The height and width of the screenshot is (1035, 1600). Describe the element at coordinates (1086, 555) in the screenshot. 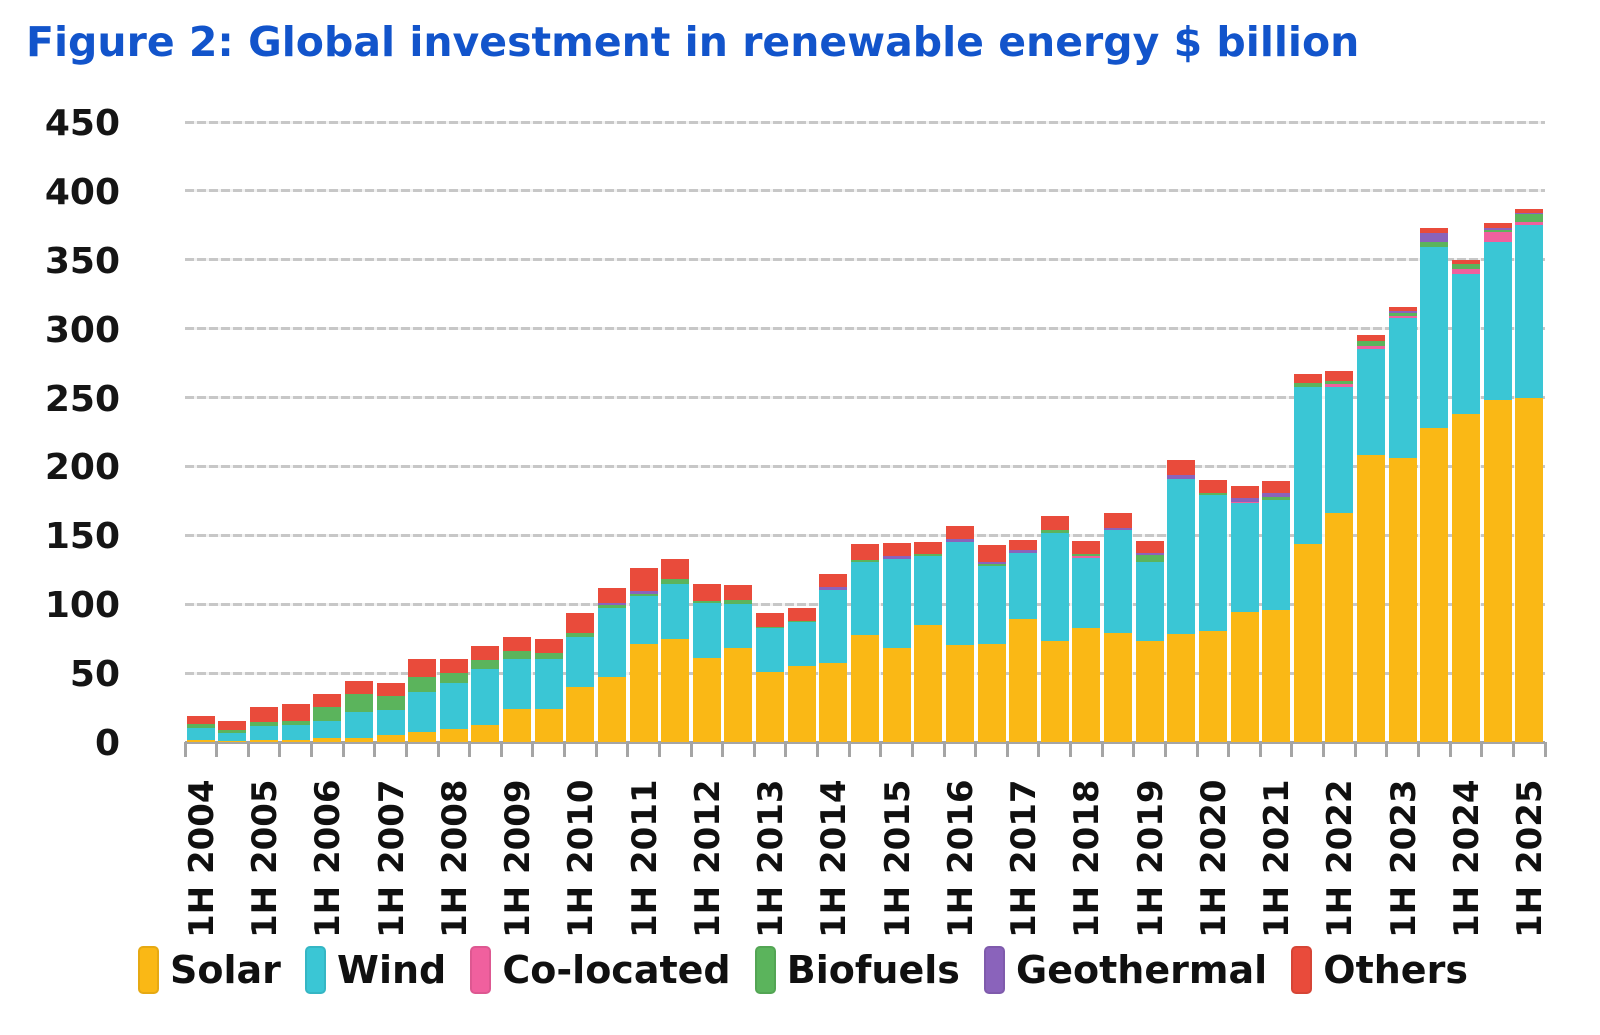

I see `segment-biofuels-1H-2018` at that location.